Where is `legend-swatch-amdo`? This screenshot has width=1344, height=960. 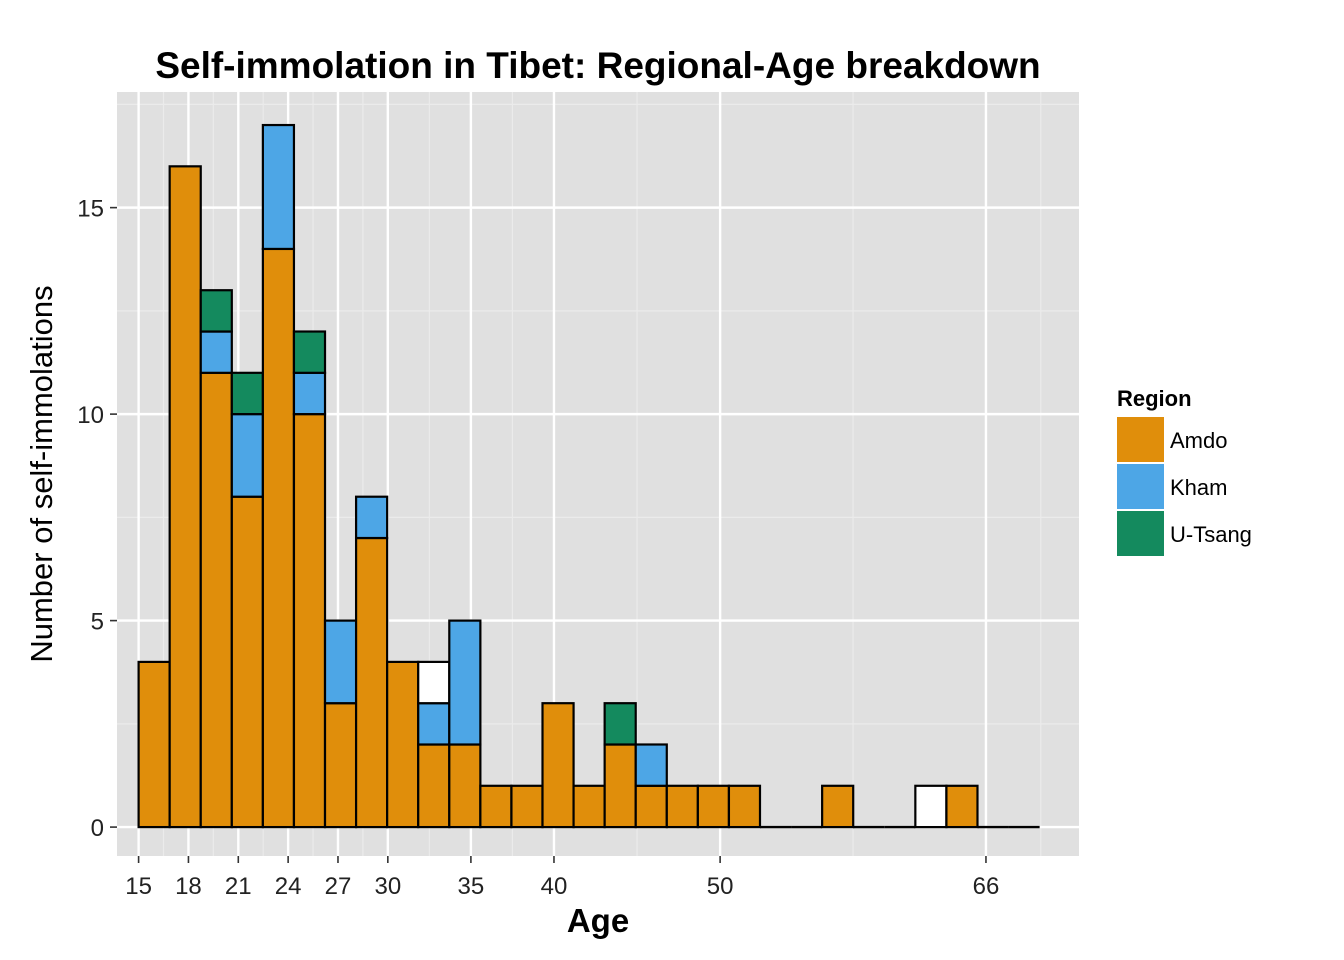 legend-swatch-amdo is located at coordinates (1140, 439).